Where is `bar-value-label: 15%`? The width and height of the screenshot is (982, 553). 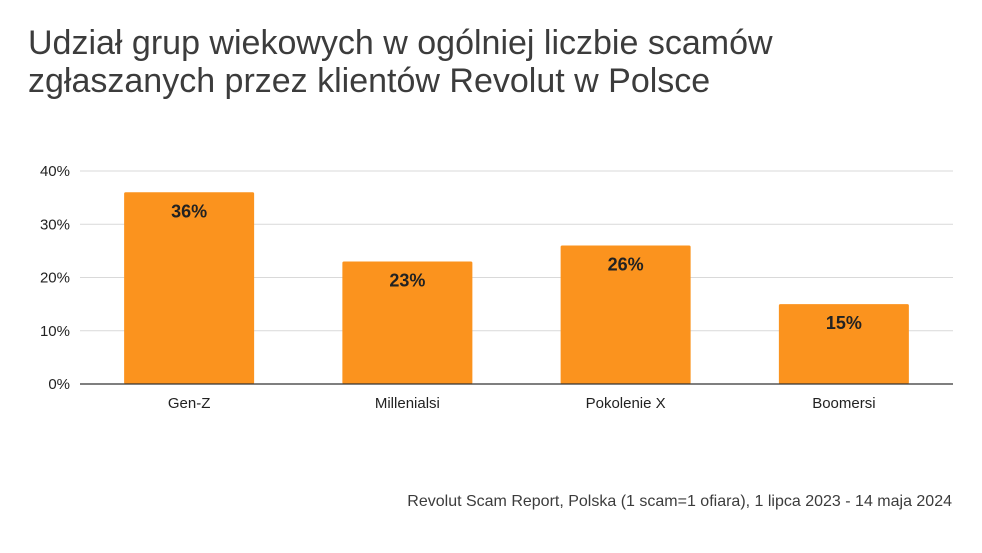
bar-value-label: 15% is located at coordinates (844, 323).